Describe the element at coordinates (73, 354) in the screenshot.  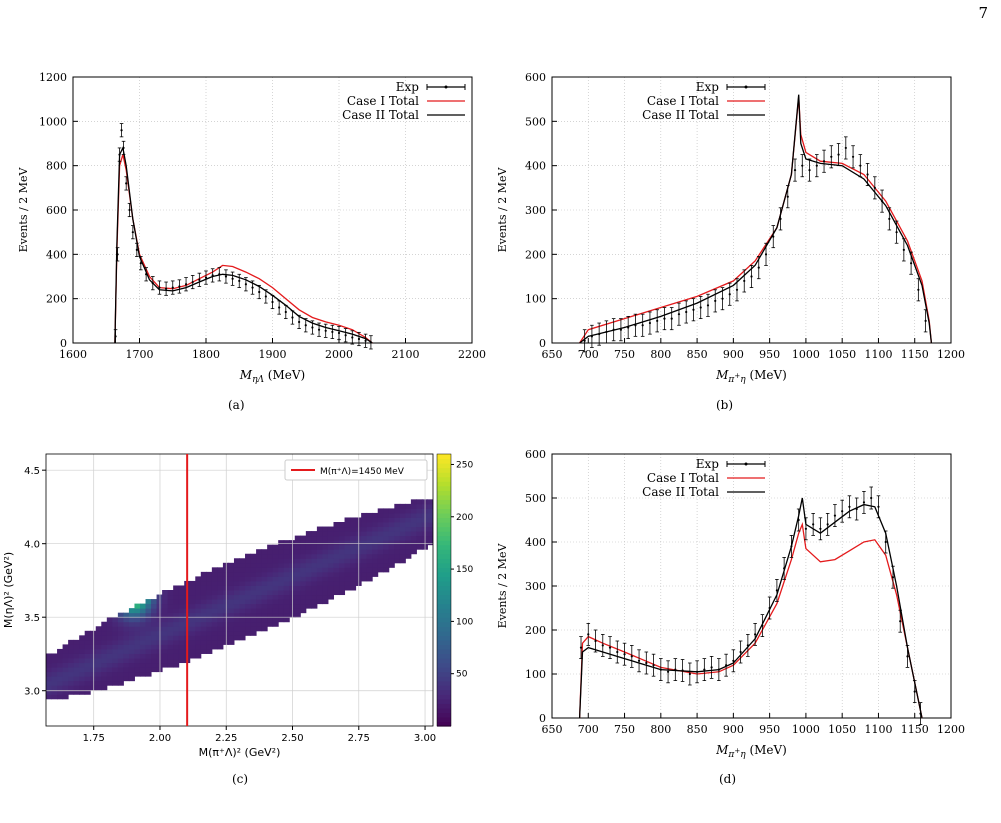
I see `x-tick-label: 1600` at that location.